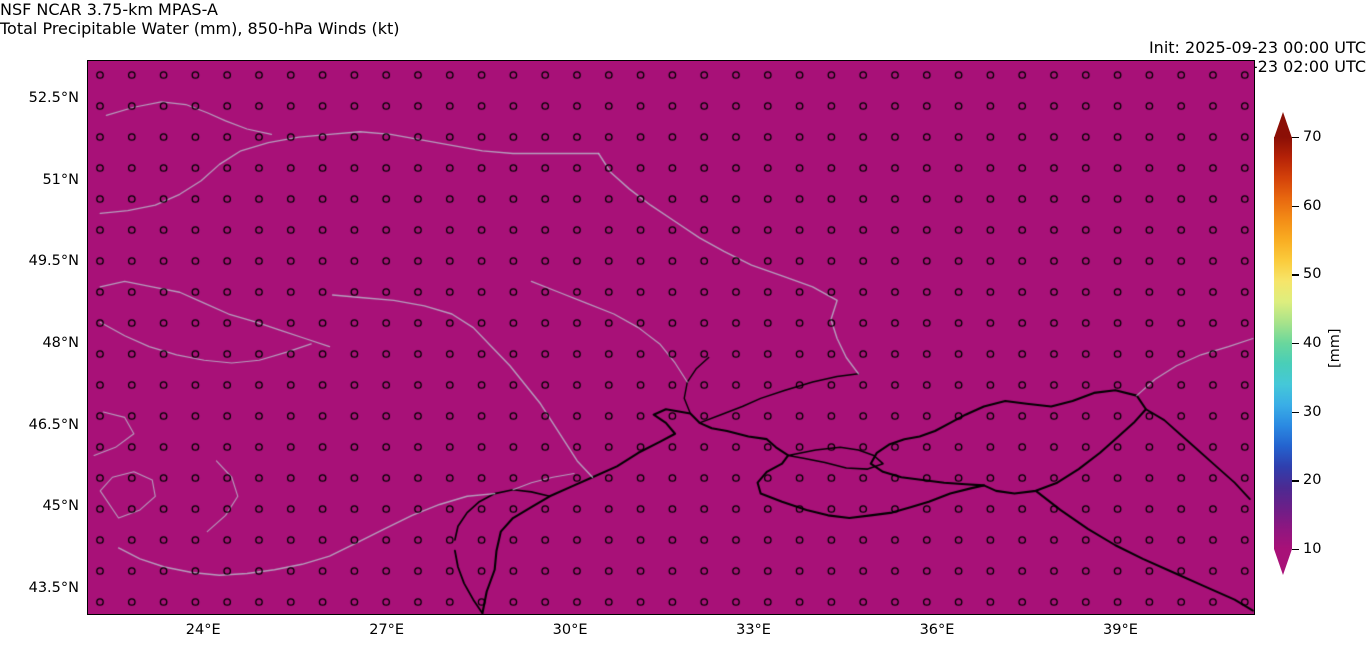 The width and height of the screenshot is (1366, 660). I want to click on colorbar-tick-label: 40, so click(1312, 343).